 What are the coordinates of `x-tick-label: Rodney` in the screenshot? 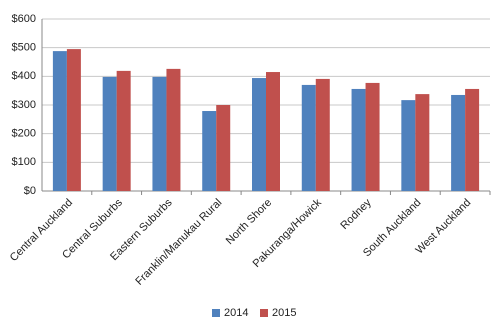 It's located at (356, 214).